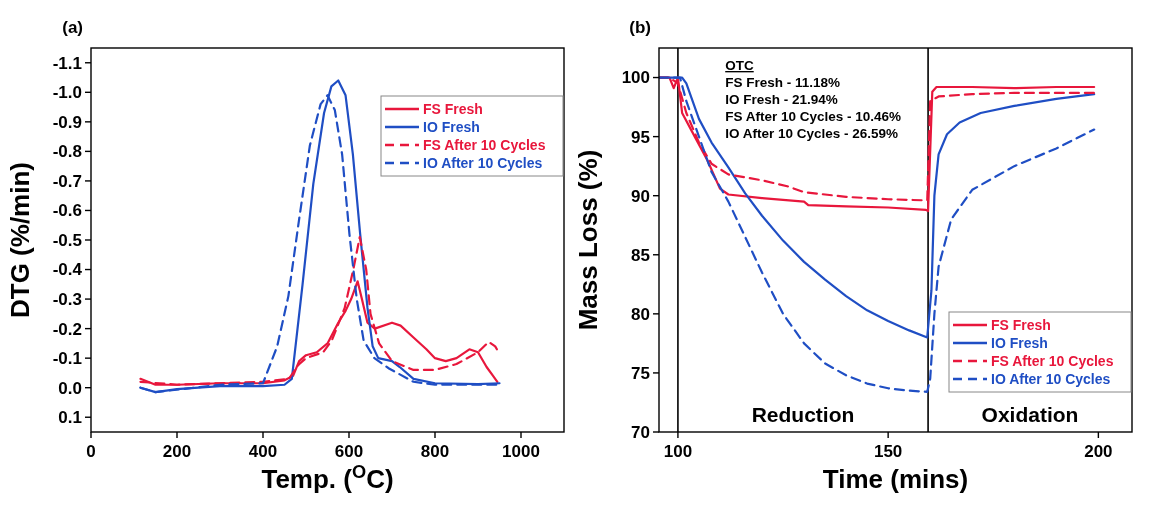 This screenshot has height=506, width=1152. I want to click on y-tick-label: -0.4, so click(67, 270).